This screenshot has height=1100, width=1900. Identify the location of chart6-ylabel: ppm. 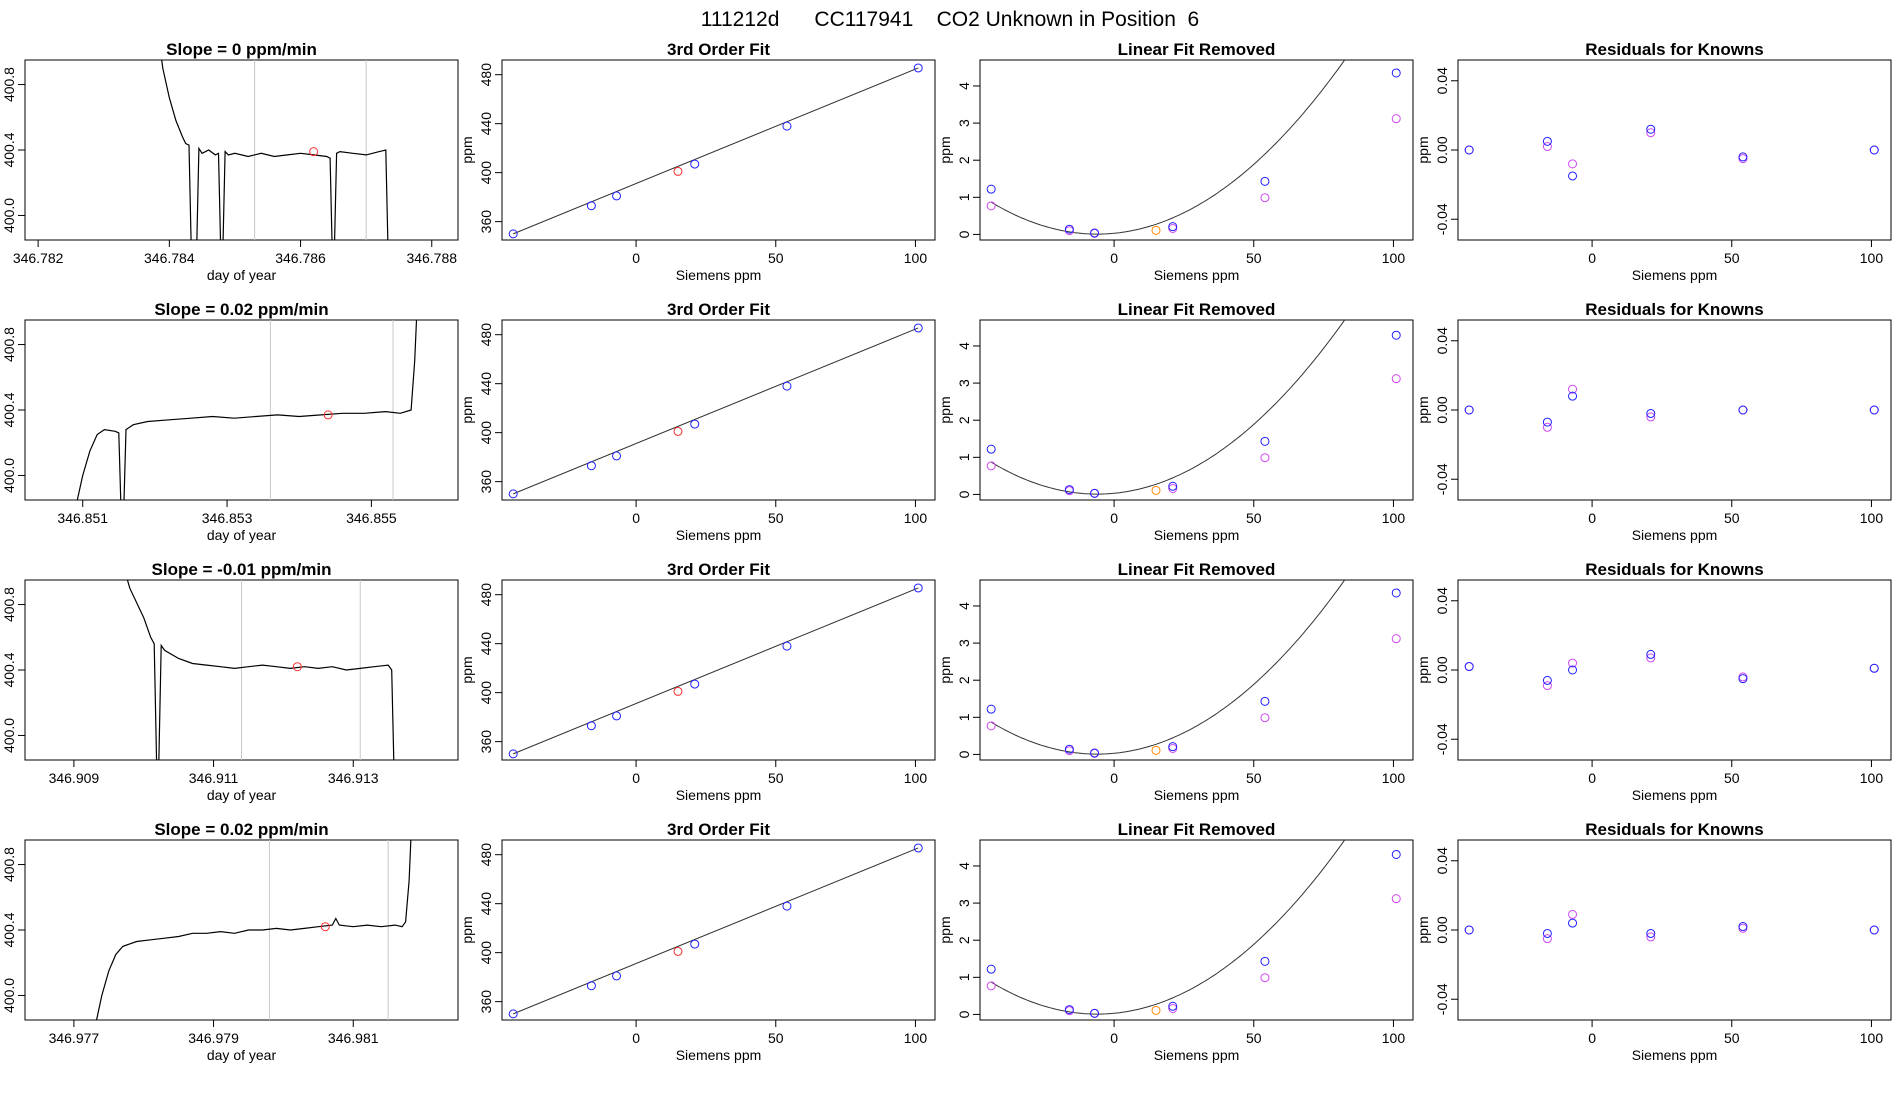
(467, 409).